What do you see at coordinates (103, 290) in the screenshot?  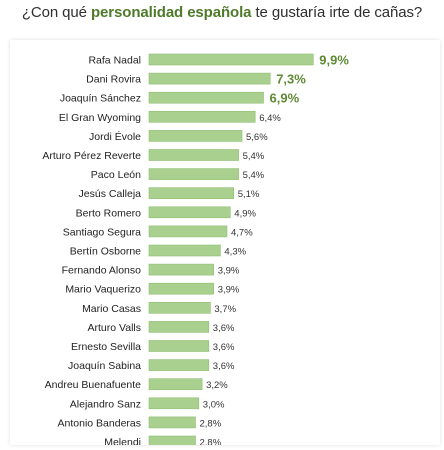 I see `category-label: Mario Vaquerizo` at bounding box center [103, 290].